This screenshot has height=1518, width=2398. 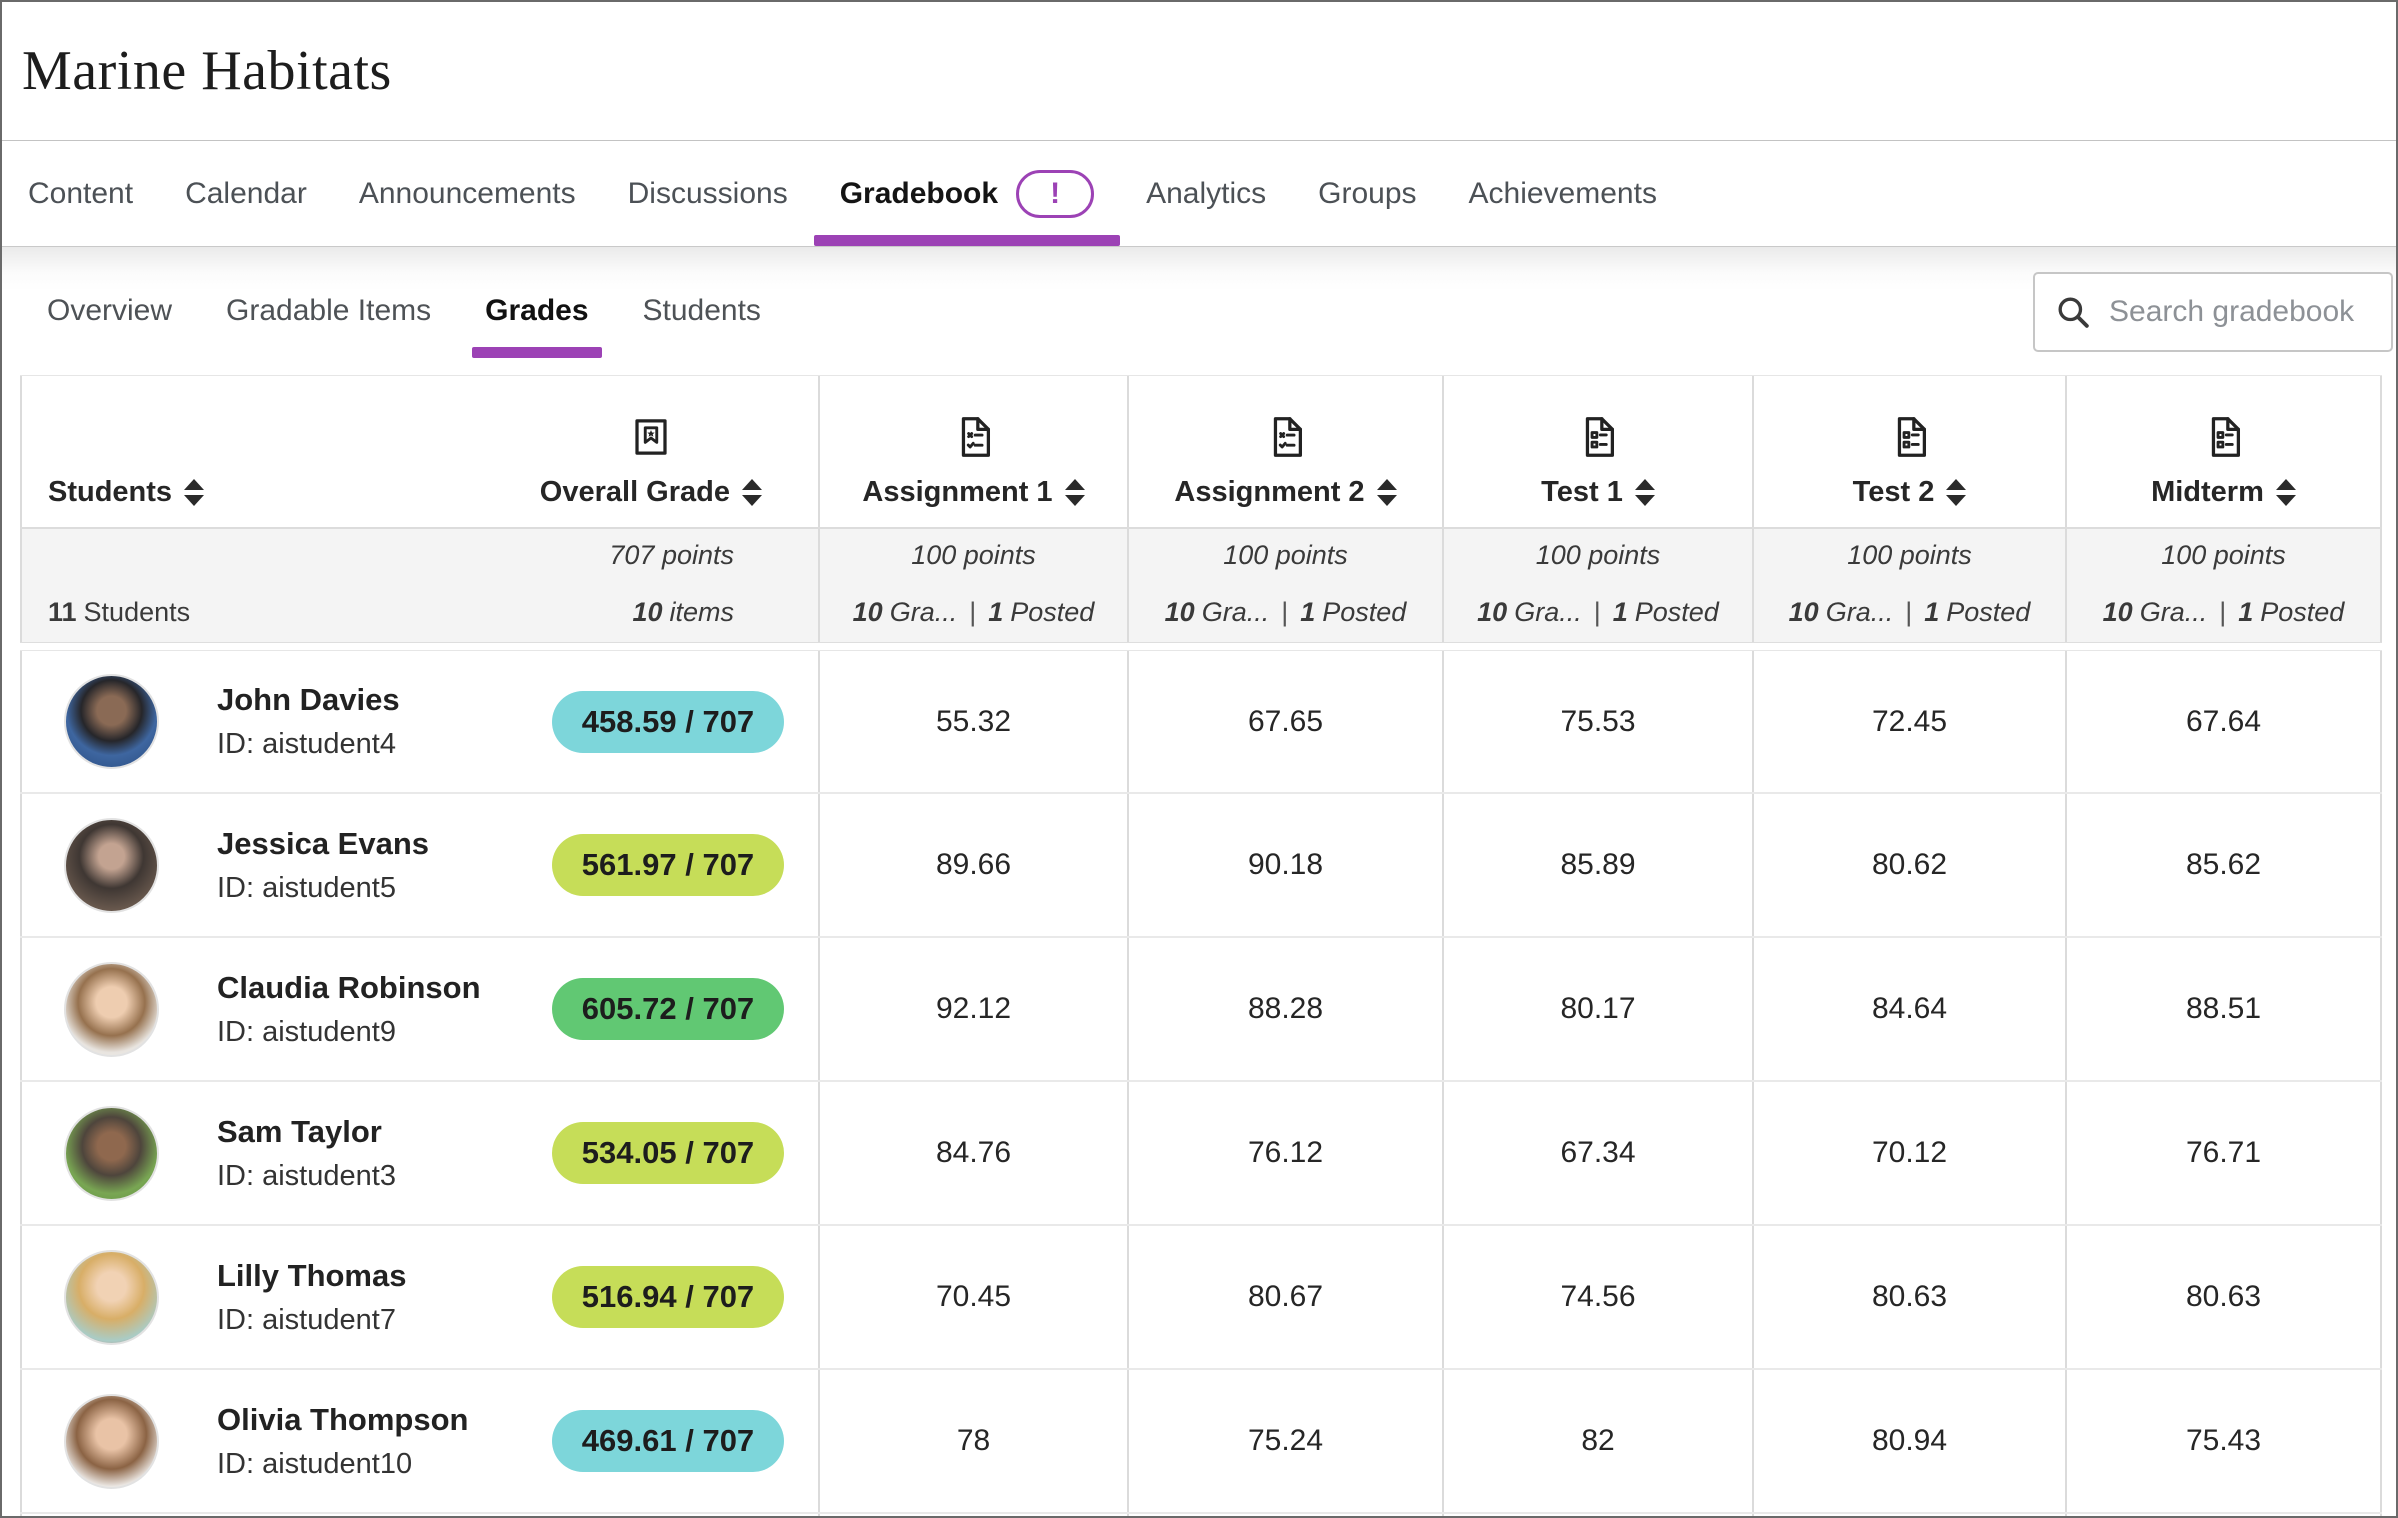 I want to click on search-input, so click(x=2241, y=312).